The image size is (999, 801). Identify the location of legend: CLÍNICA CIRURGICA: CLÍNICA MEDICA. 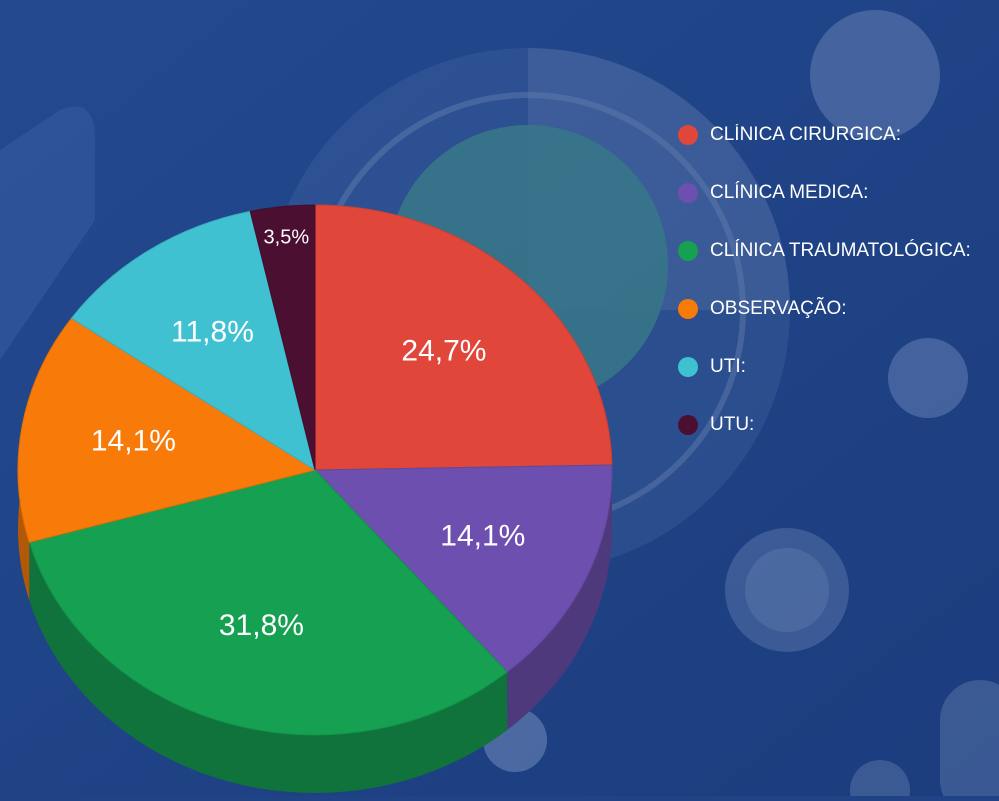
(824, 279).